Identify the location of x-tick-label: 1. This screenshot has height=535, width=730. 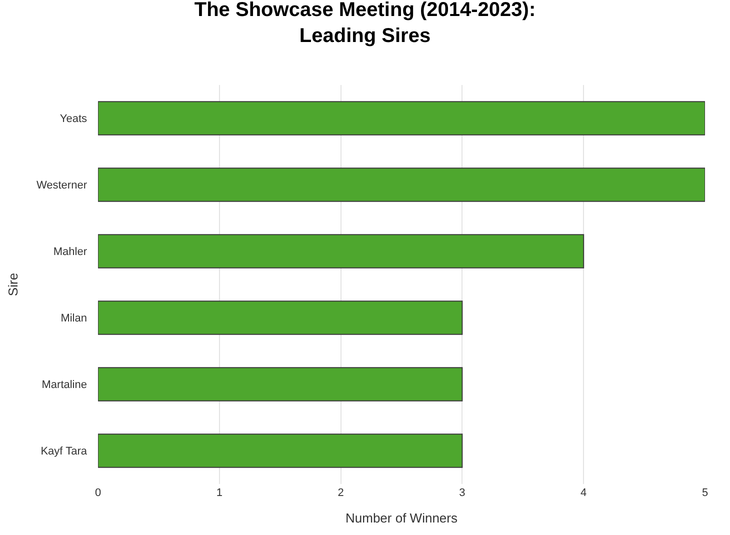
(219, 493).